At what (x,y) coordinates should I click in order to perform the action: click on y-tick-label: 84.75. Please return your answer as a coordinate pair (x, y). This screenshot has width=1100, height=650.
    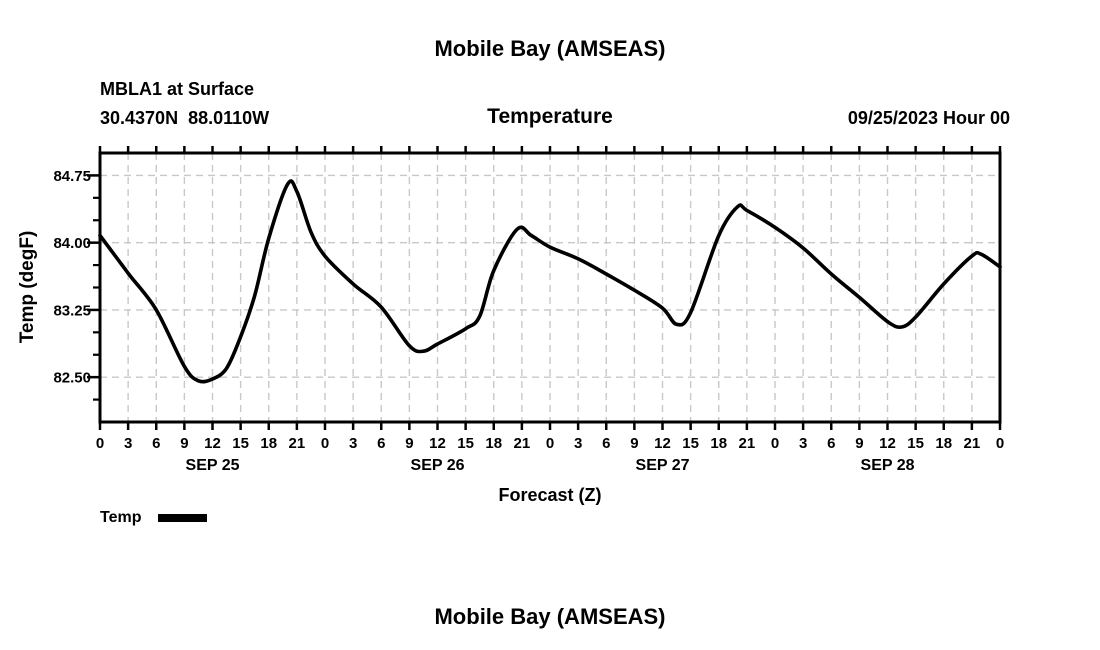
    Looking at the image, I should click on (72, 176).